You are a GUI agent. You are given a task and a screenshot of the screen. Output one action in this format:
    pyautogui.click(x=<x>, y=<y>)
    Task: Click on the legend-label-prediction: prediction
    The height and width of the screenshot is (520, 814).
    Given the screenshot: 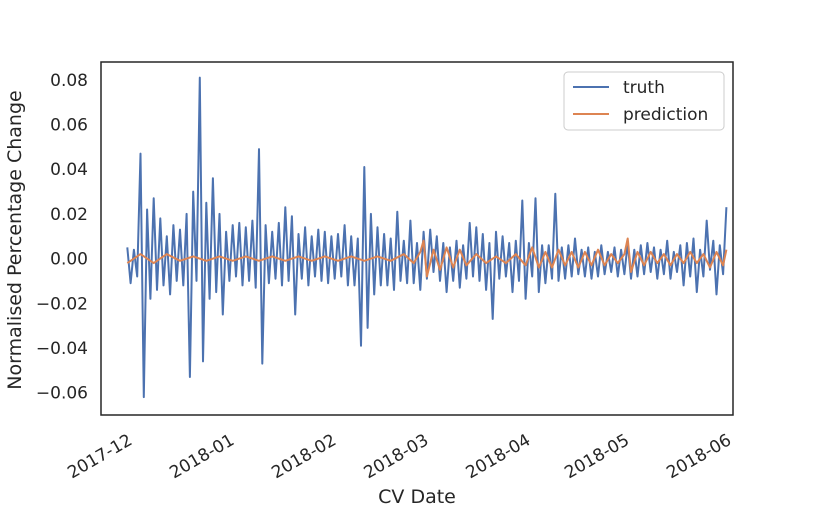 What is the action you would take?
    pyautogui.click(x=665, y=115)
    